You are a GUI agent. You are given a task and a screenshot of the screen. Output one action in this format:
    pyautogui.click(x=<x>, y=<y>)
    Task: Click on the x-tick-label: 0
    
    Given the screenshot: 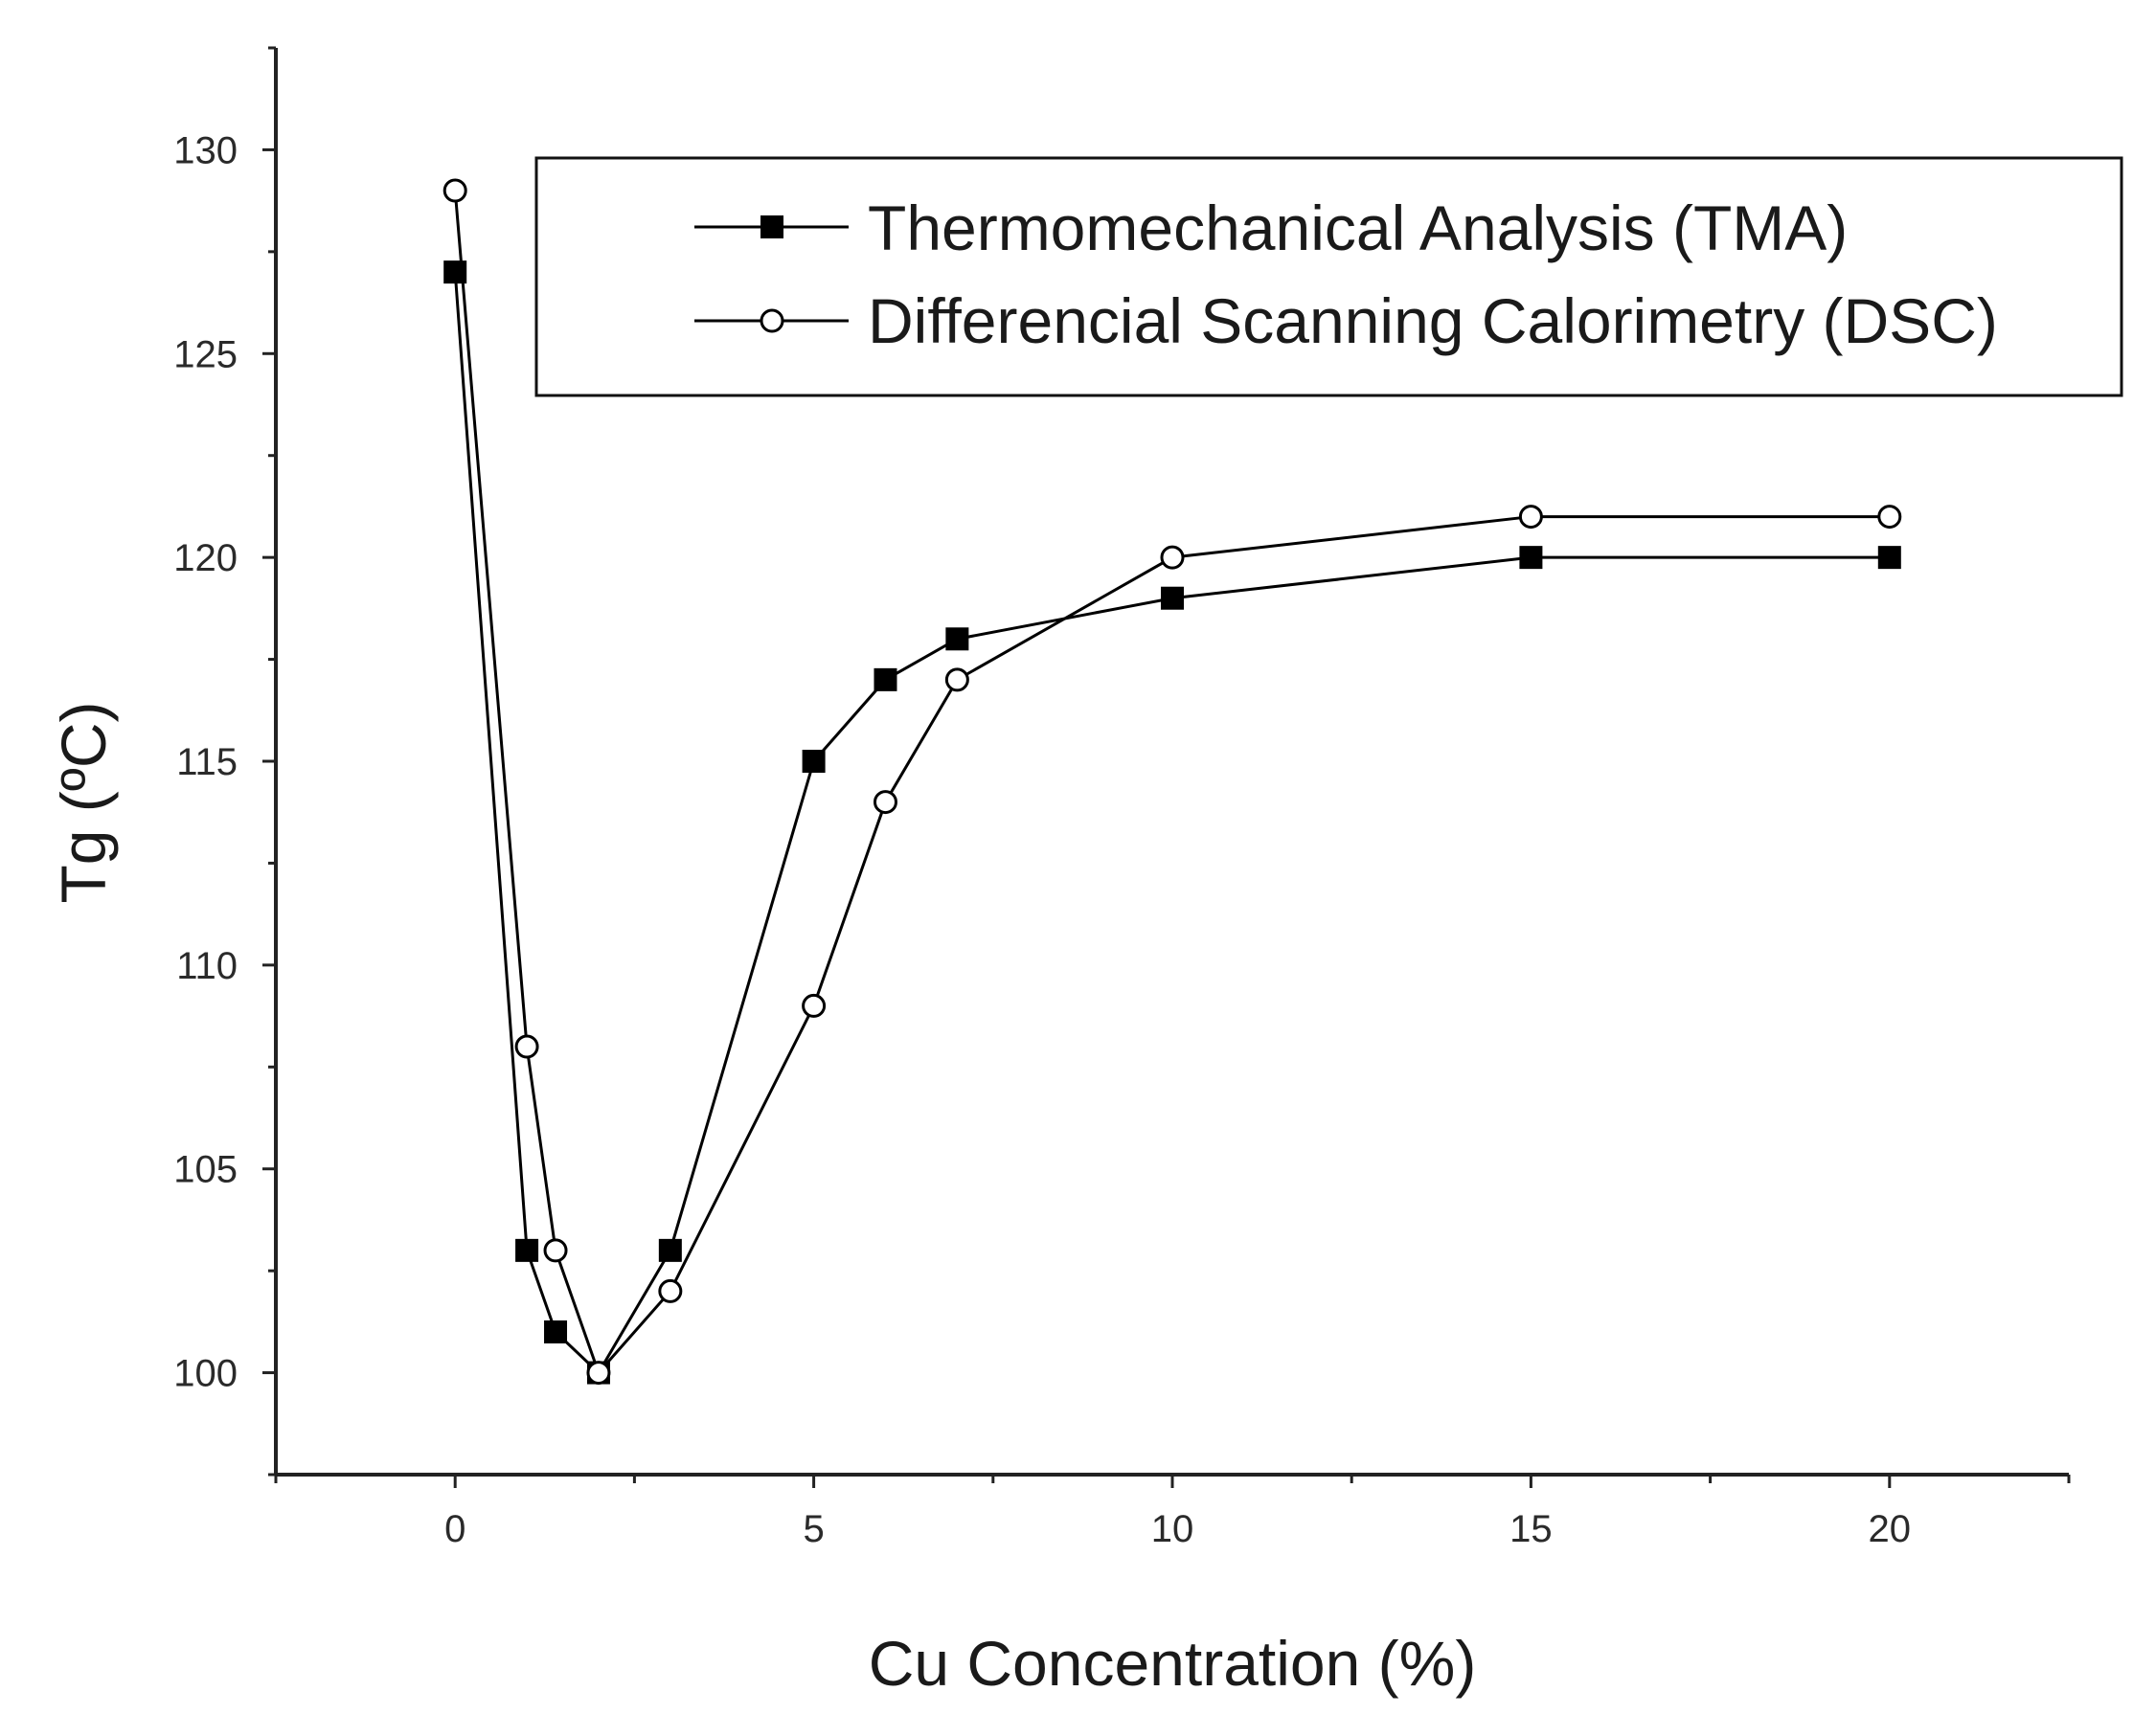 What is the action you would take?
    pyautogui.click(x=454, y=1529)
    